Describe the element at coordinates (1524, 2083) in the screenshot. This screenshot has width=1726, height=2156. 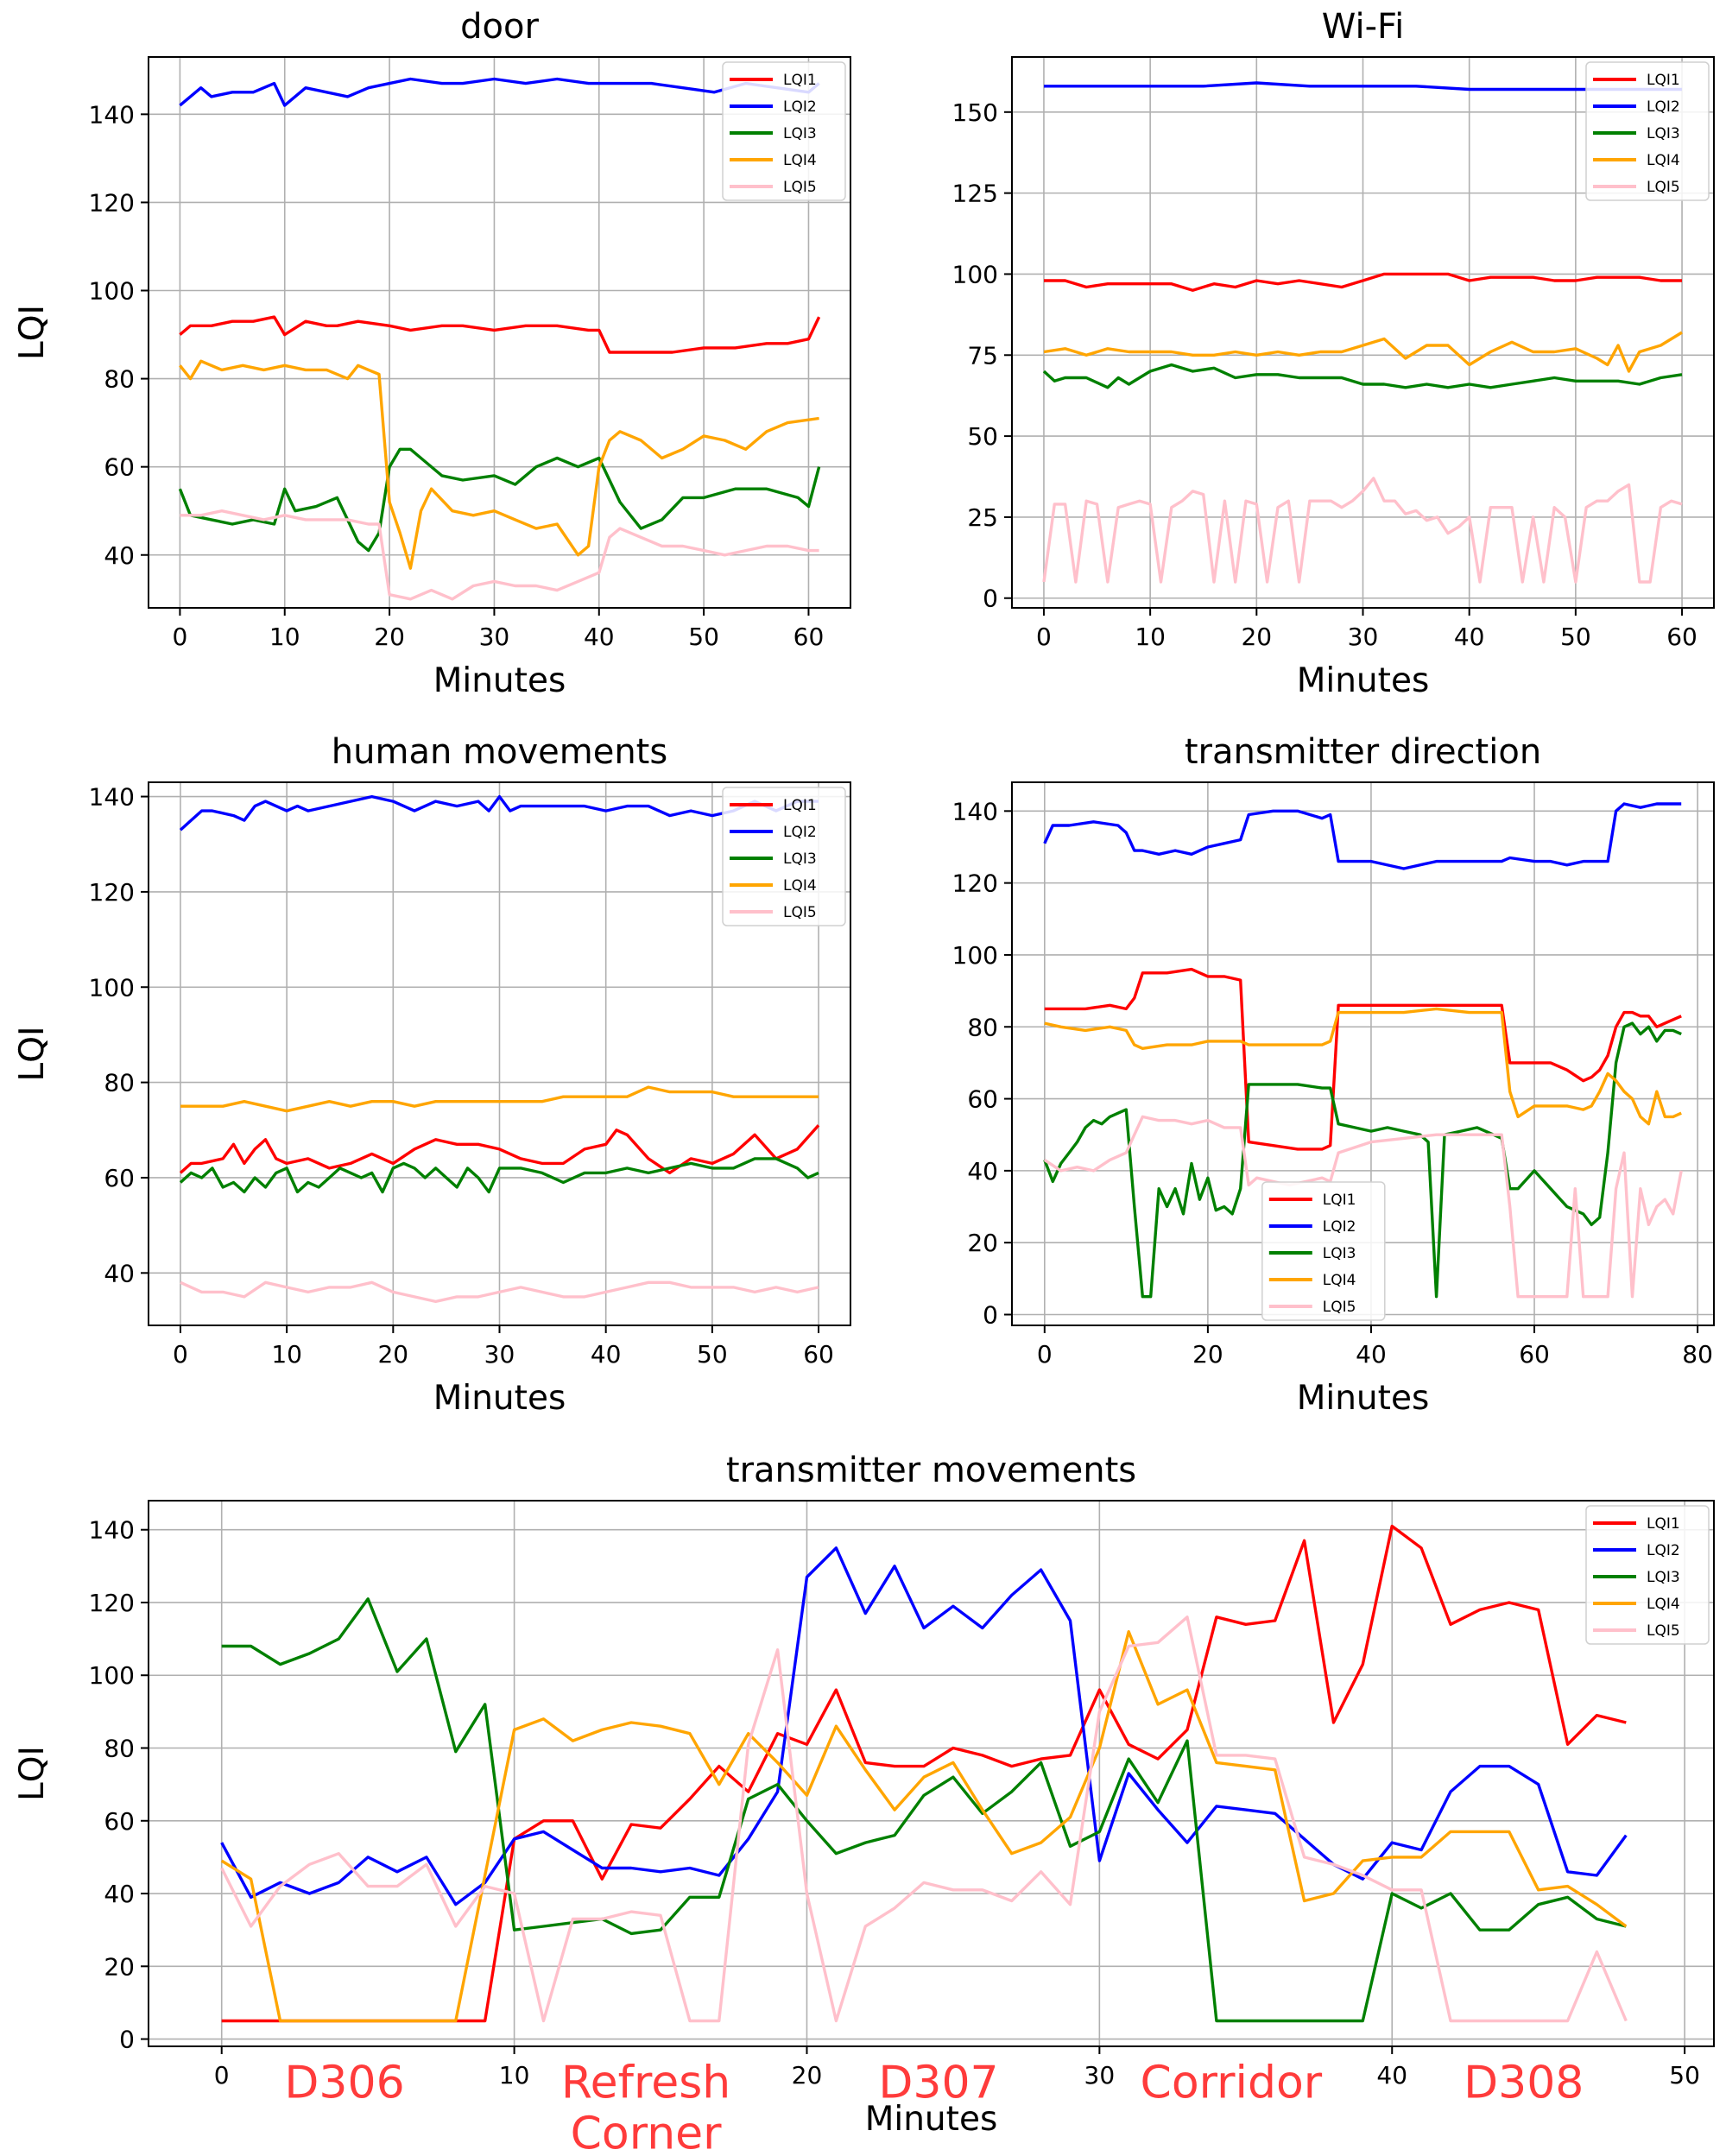
I see `region-label: D308` at that location.